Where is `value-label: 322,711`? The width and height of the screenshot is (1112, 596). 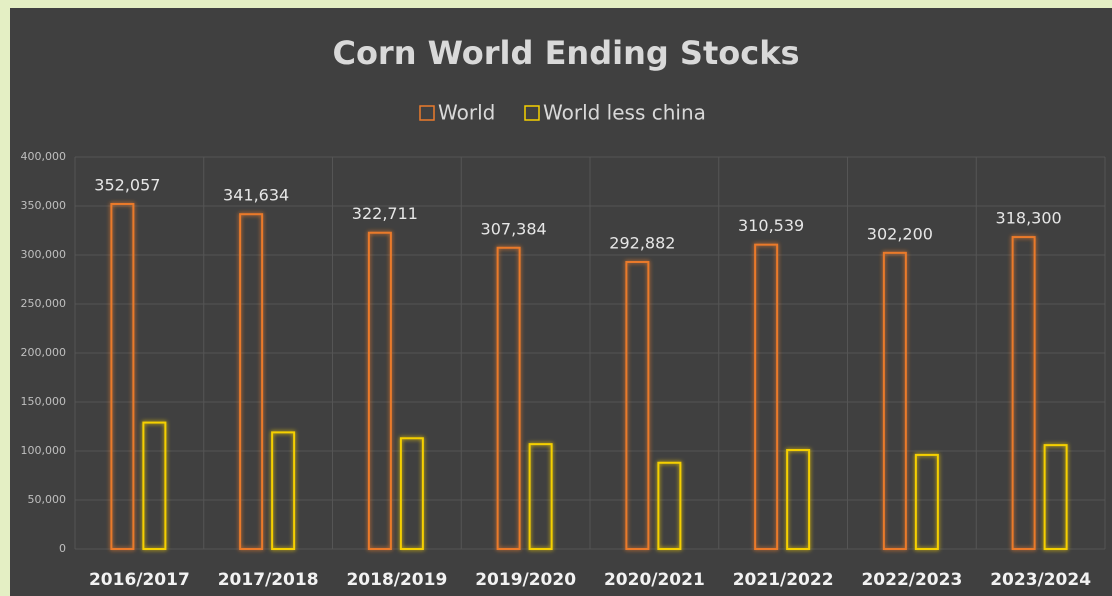
value-label: 322,711 is located at coordinates (385, 213).